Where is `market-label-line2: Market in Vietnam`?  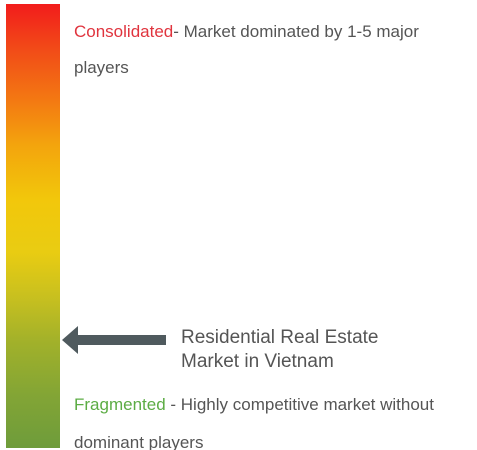 market-label-line2: Market in Vietnam is located at coordinates (257, 361).